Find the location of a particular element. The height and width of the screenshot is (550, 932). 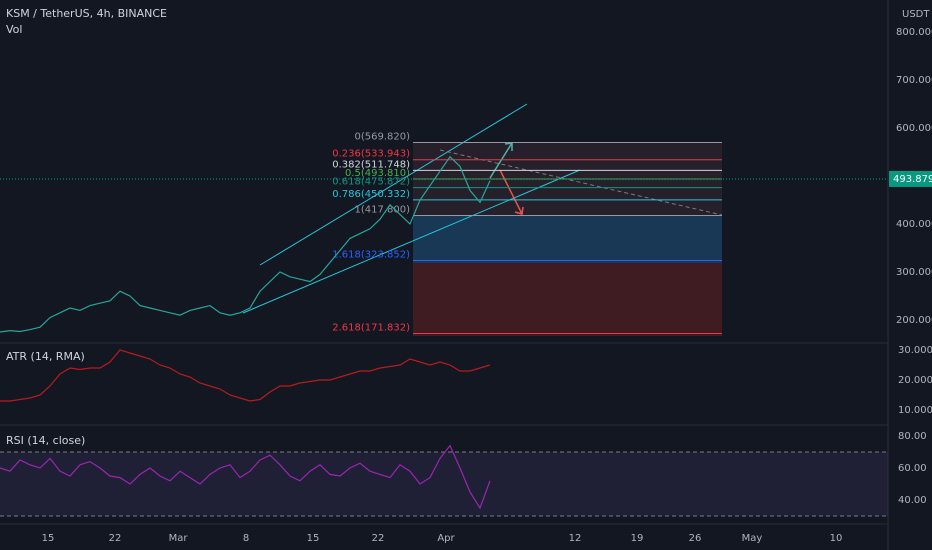

fib-label: 2.618(171.832) is located at coordinates (371, 328).